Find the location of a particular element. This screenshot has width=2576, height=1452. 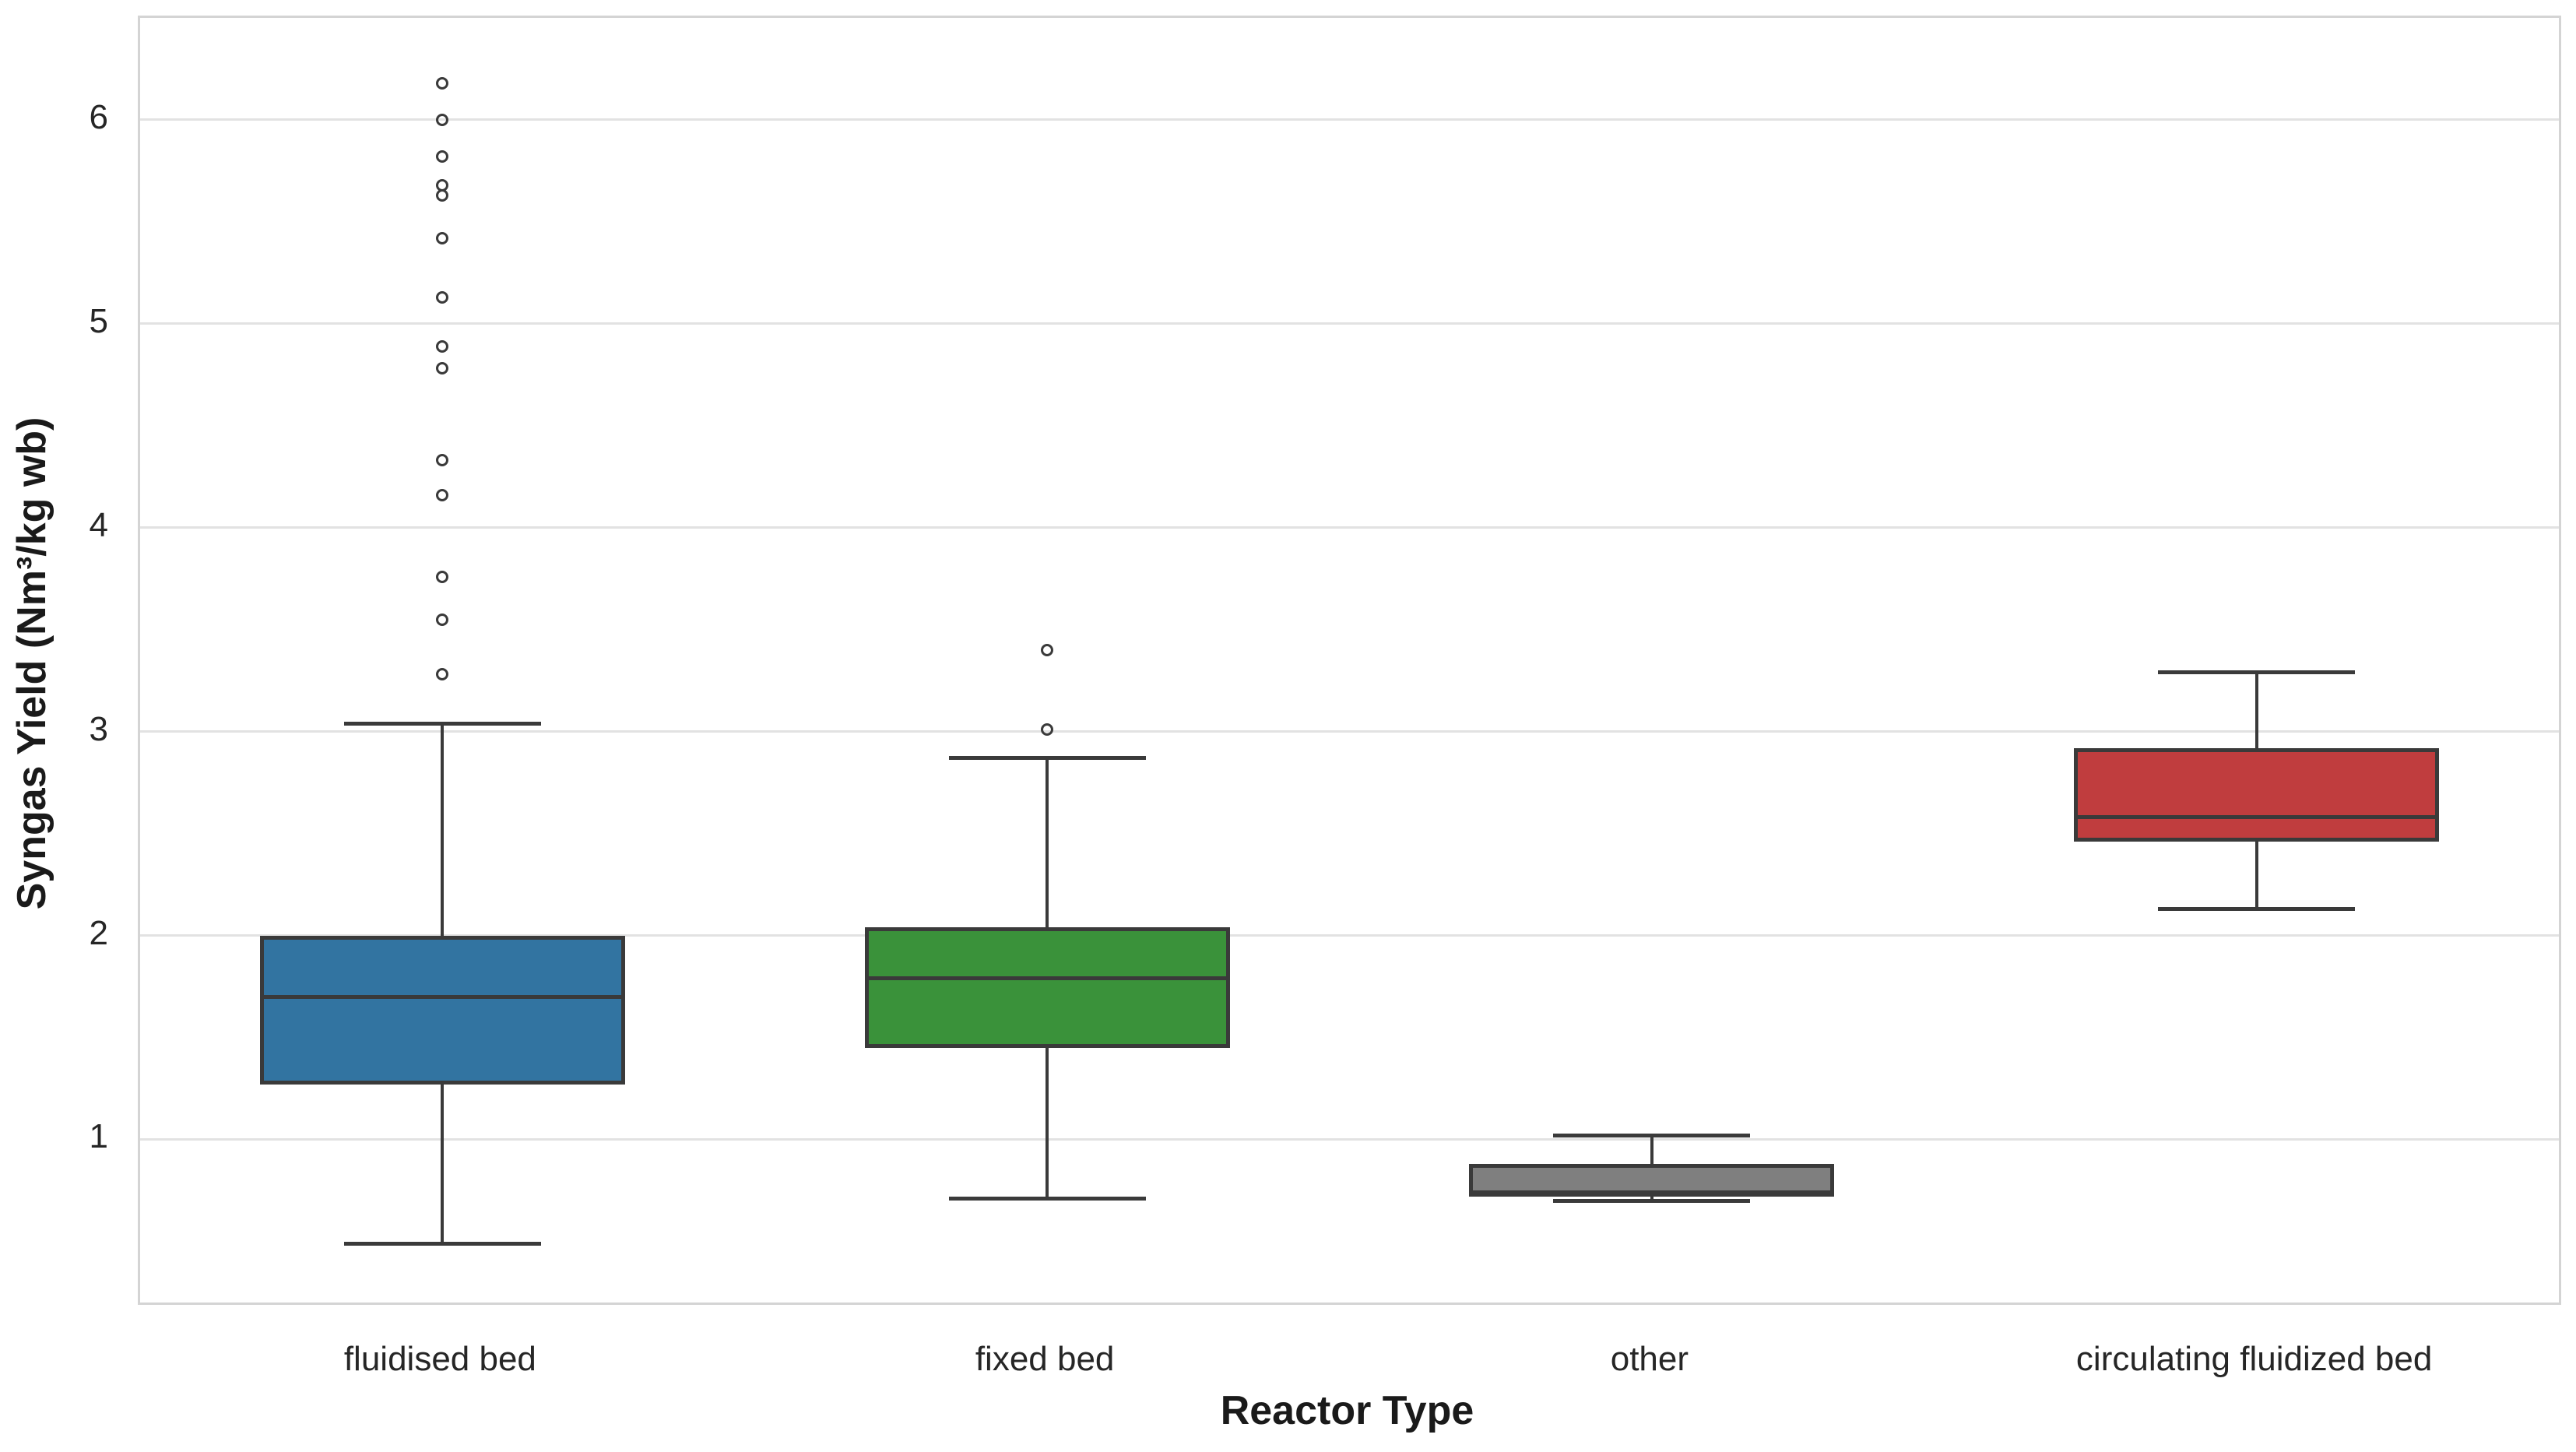

x-tick-label: fixed bed is located at coordinates (1045, 1359).